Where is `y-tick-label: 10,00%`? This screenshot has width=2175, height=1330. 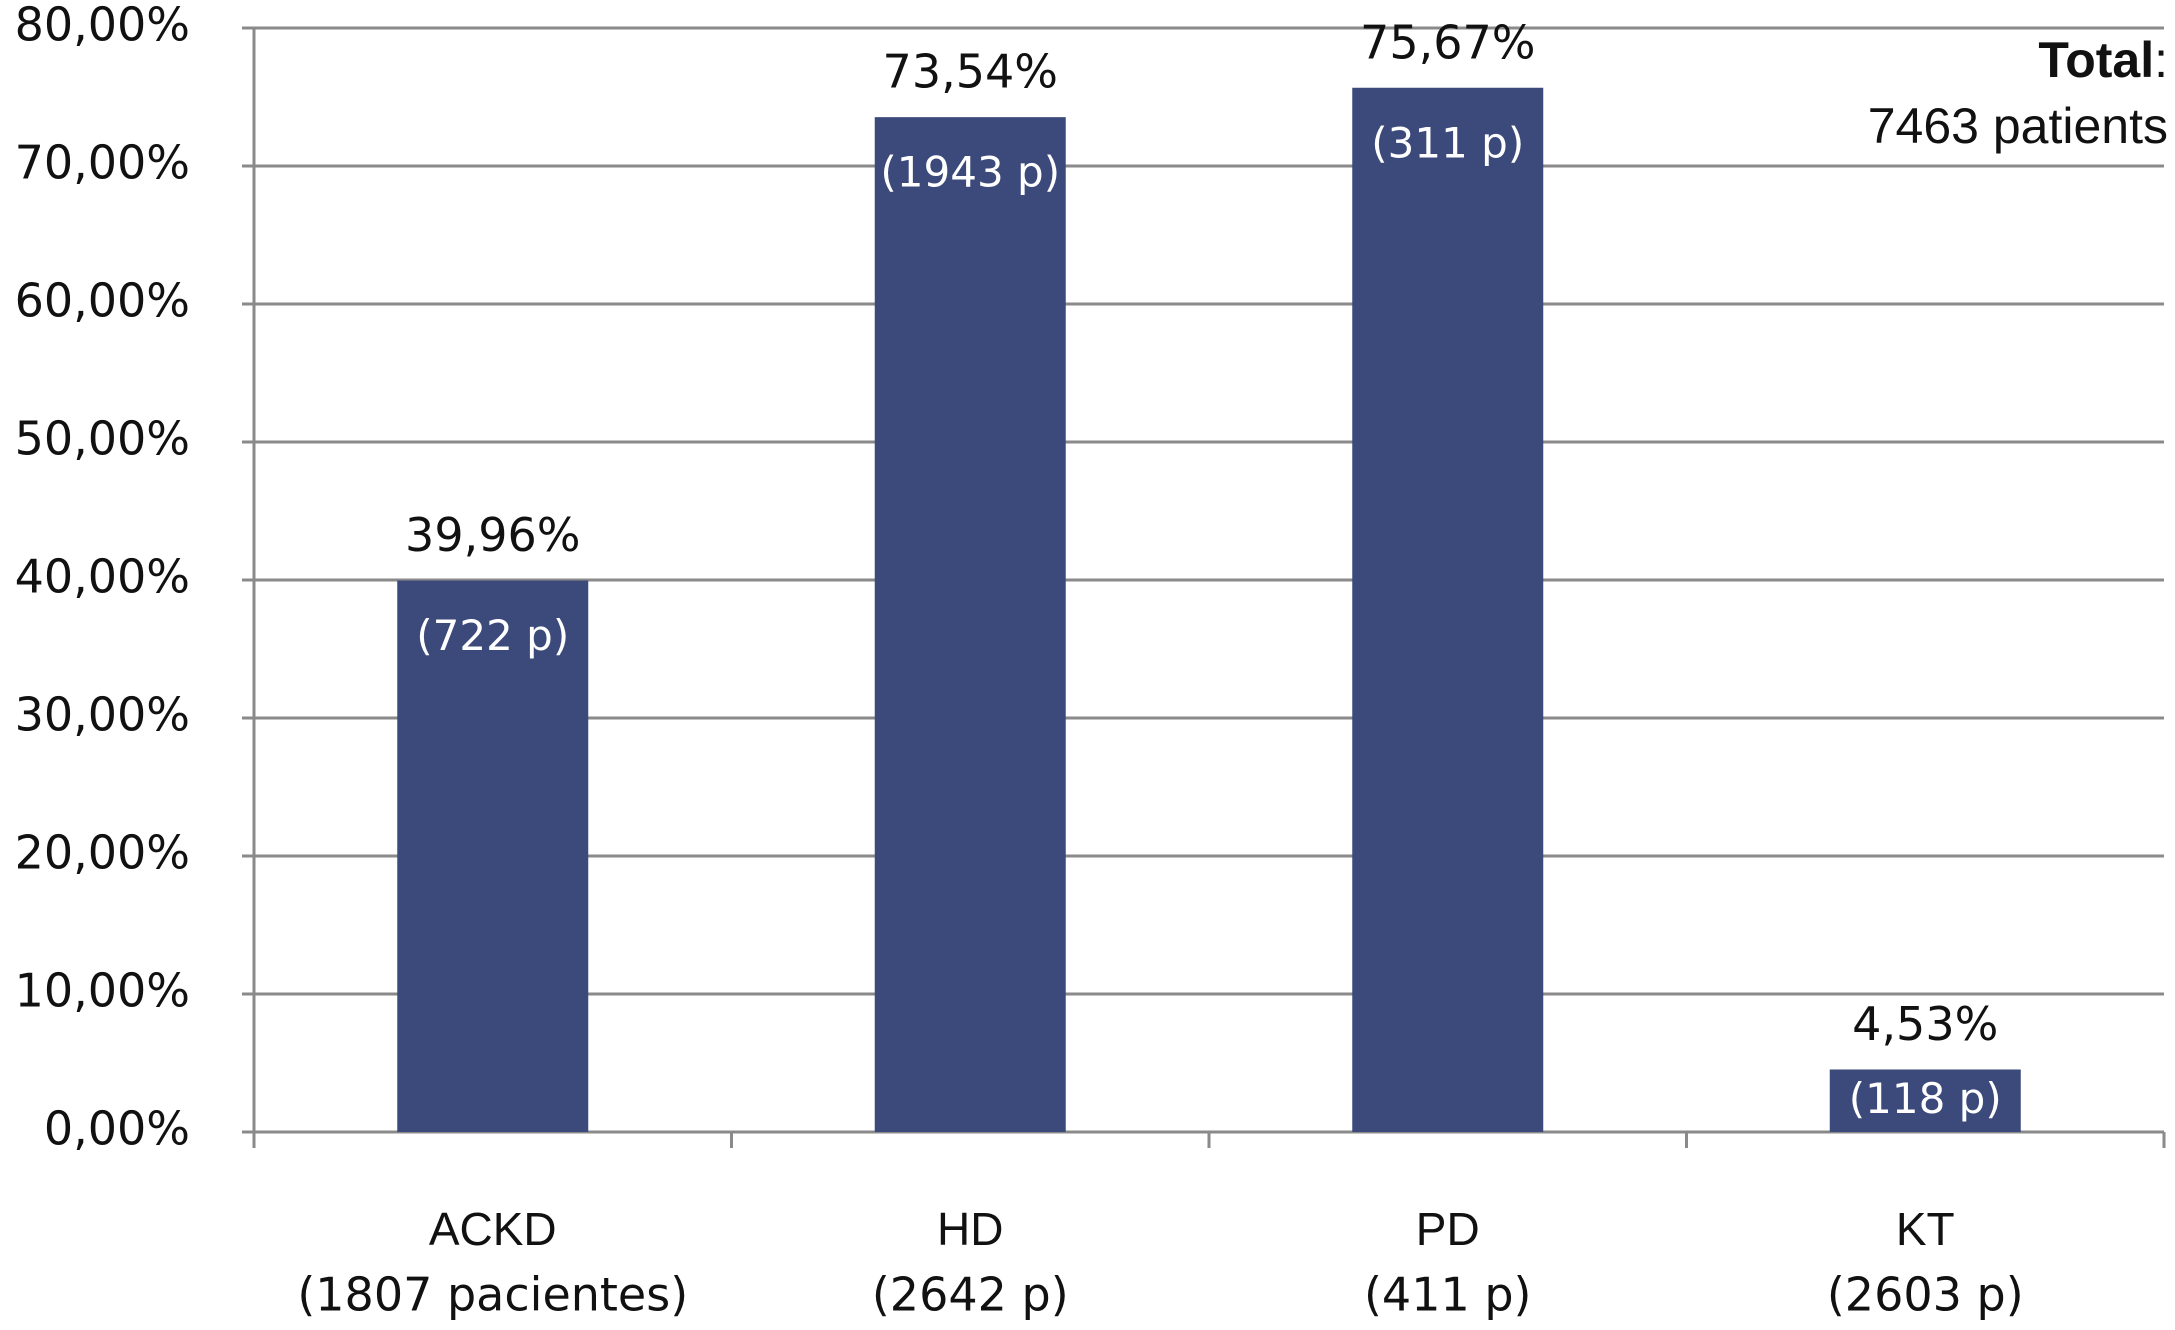
y-tick-label: 10,00% is located at coordinates (102, 991).